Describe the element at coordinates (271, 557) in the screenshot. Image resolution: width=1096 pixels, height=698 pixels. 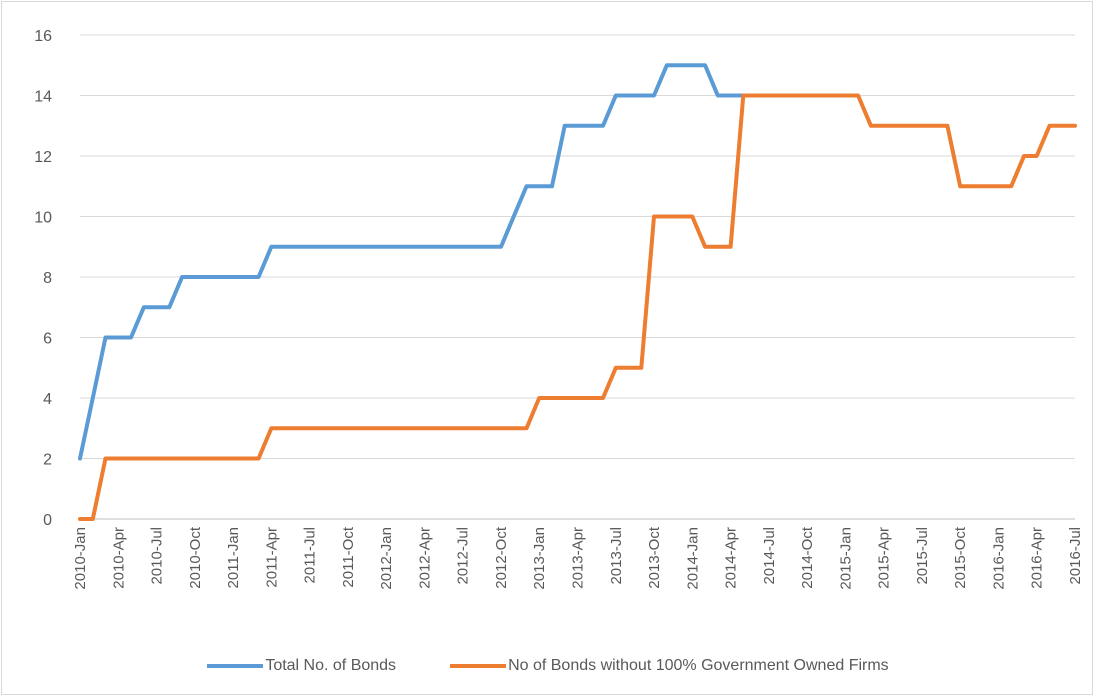
I see `x-tick-label: 2011-Apr` at that location.